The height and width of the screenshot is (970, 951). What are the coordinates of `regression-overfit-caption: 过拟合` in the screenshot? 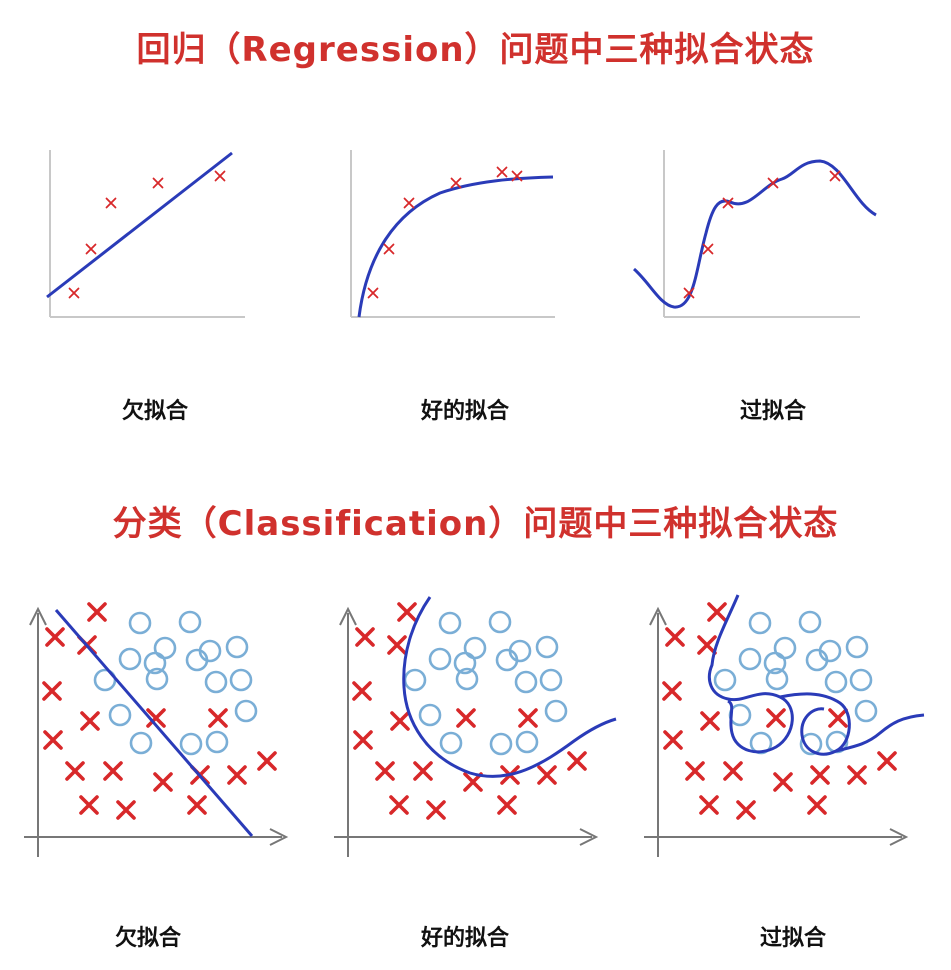 It's located at (772, 411).